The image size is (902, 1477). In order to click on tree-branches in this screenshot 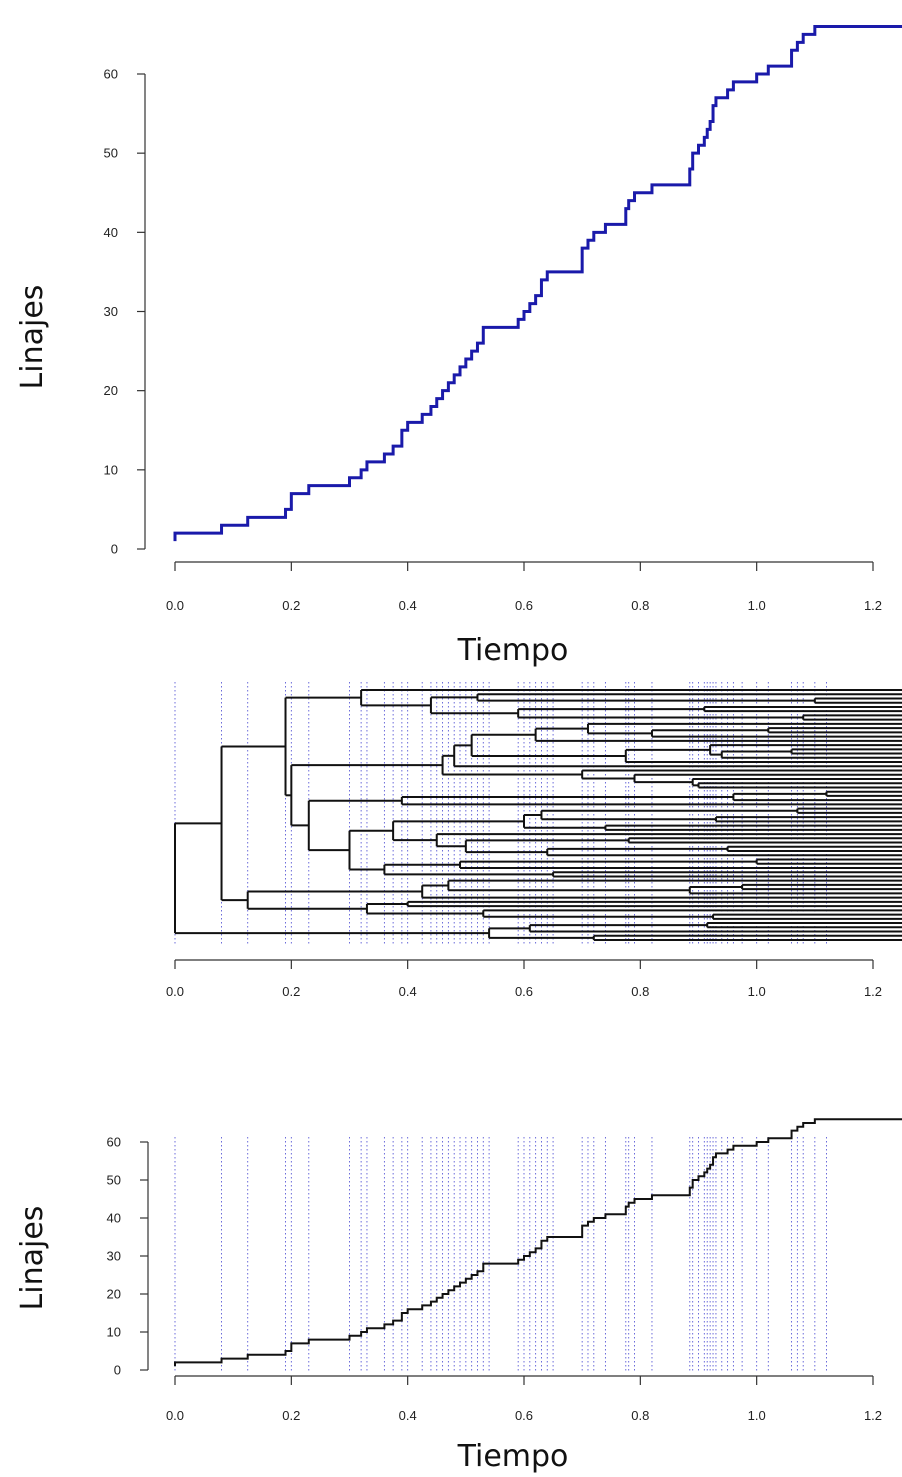, I will do `click(538, 815)`.